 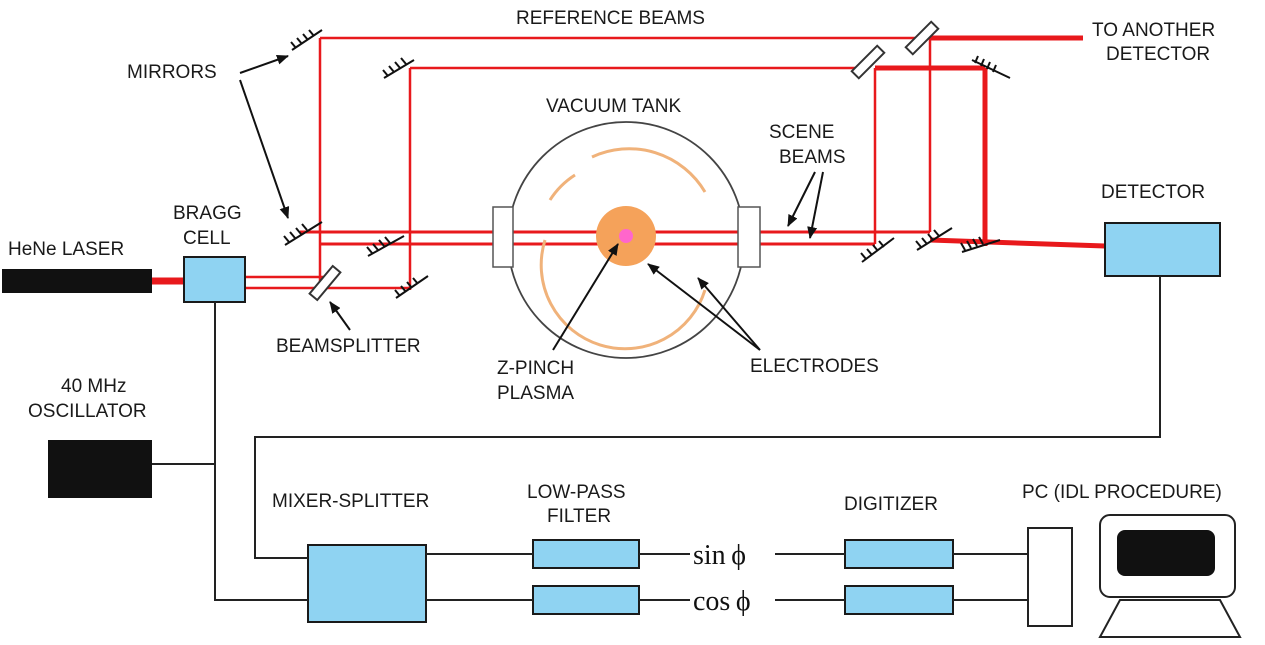 I want to click on label-bragg-1: BRAGG, so click(x=207, y=213).